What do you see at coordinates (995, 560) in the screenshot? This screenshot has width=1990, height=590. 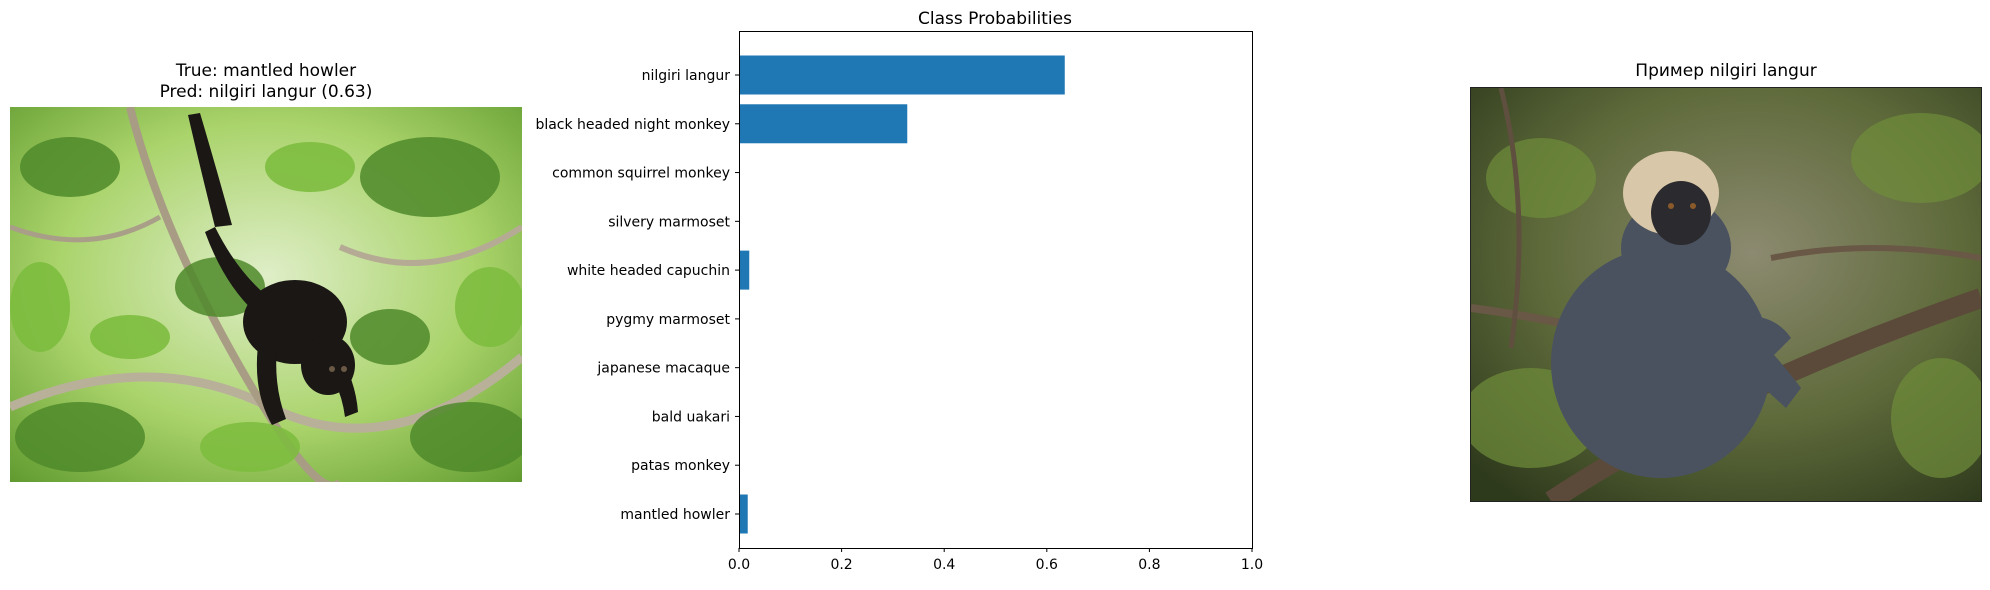 I see `x-axis-ticks: 0.0 0.2 0.4 0.6 0.8 1.0` at bounding box center [995, 560].